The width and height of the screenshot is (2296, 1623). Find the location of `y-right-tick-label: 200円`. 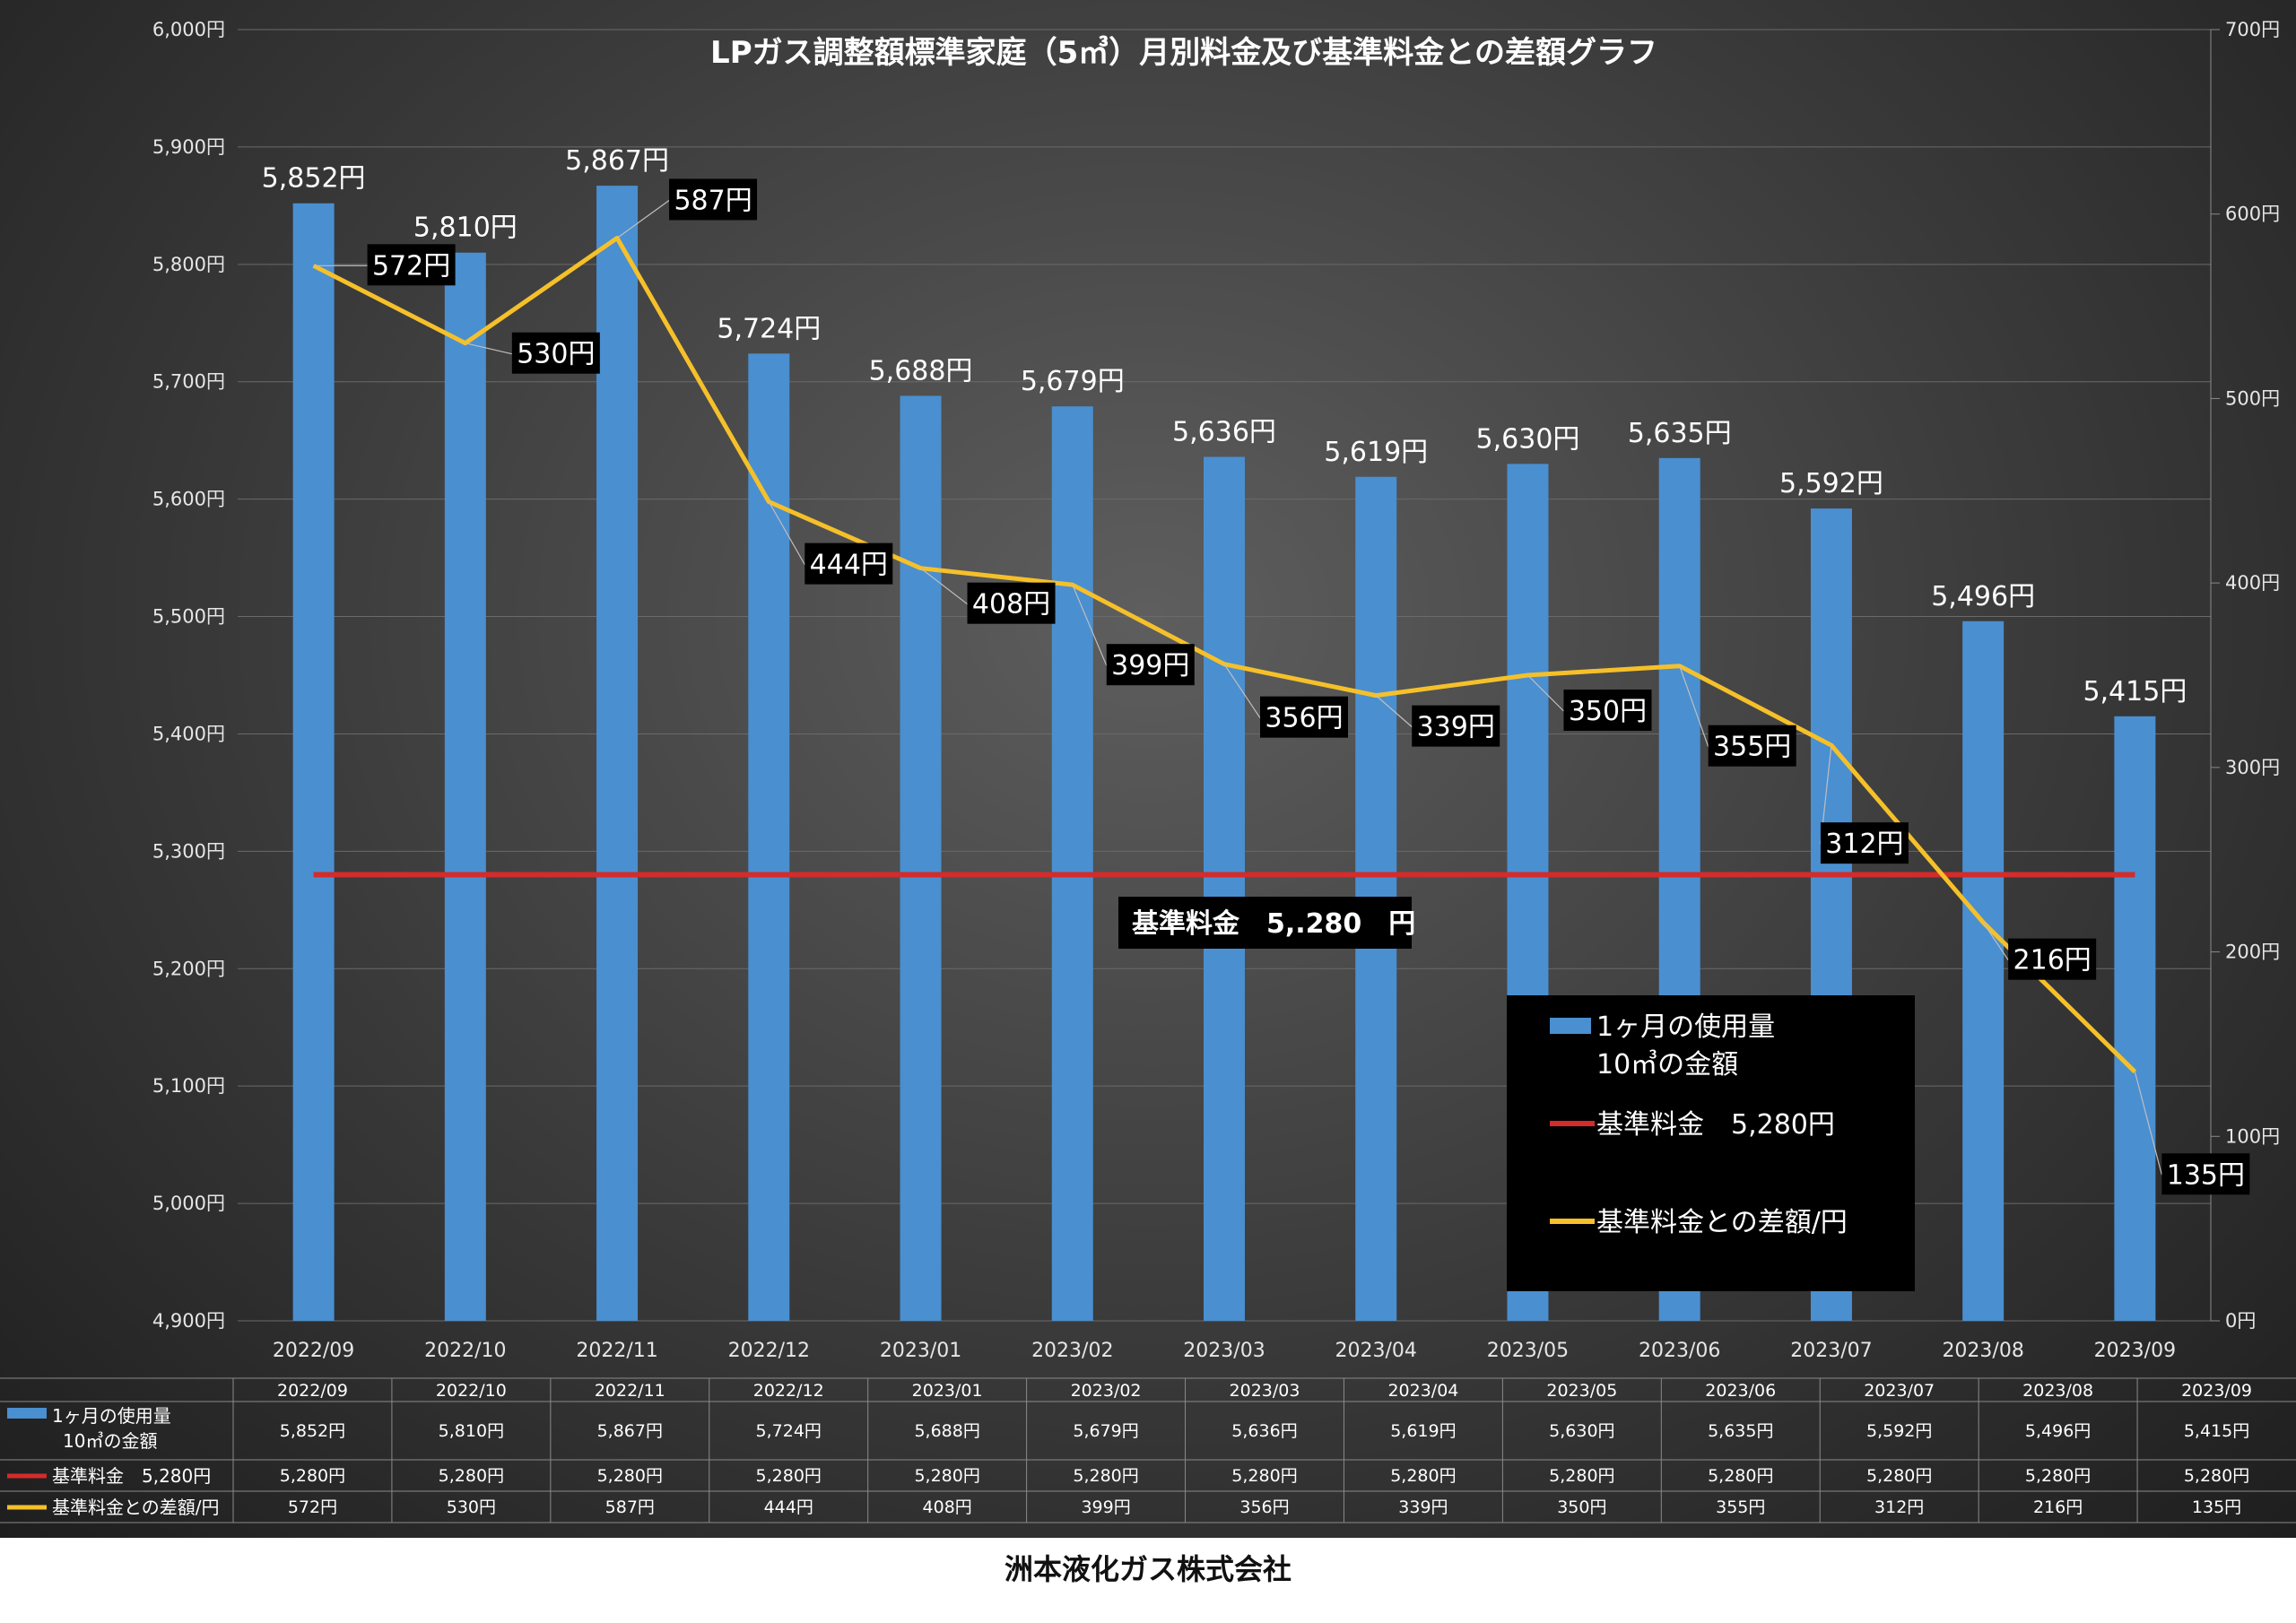

y-right-tick-label: 200円 is located at coordinates (2252, 953).